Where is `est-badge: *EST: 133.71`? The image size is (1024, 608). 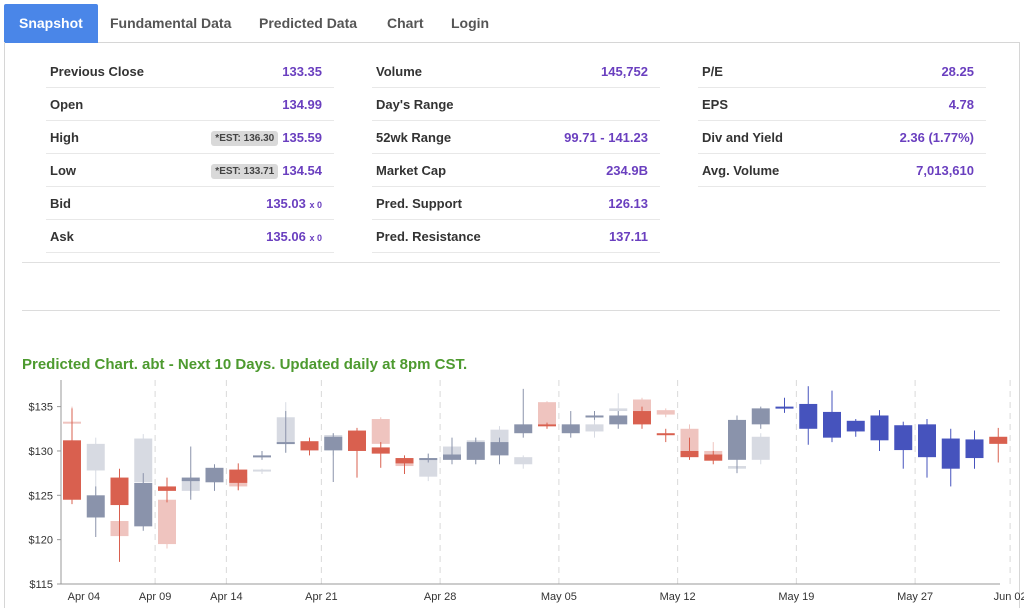
est-badge: *EST: 133.71 is located at coordinates (245, 171).